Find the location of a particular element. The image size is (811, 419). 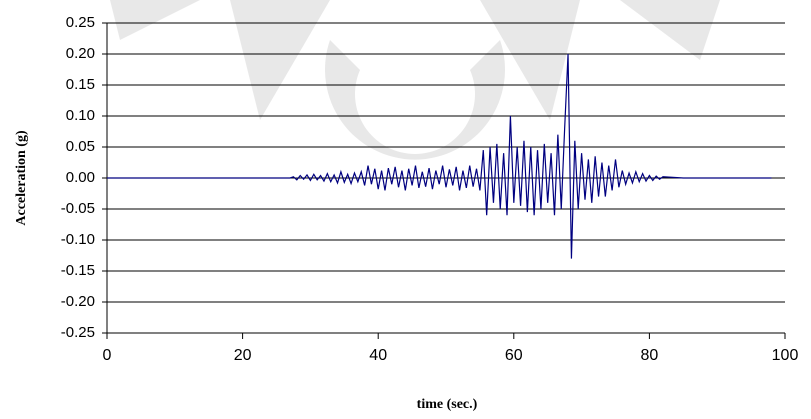

y-tick-label: -0.25 is located at coordinates (78, 332).